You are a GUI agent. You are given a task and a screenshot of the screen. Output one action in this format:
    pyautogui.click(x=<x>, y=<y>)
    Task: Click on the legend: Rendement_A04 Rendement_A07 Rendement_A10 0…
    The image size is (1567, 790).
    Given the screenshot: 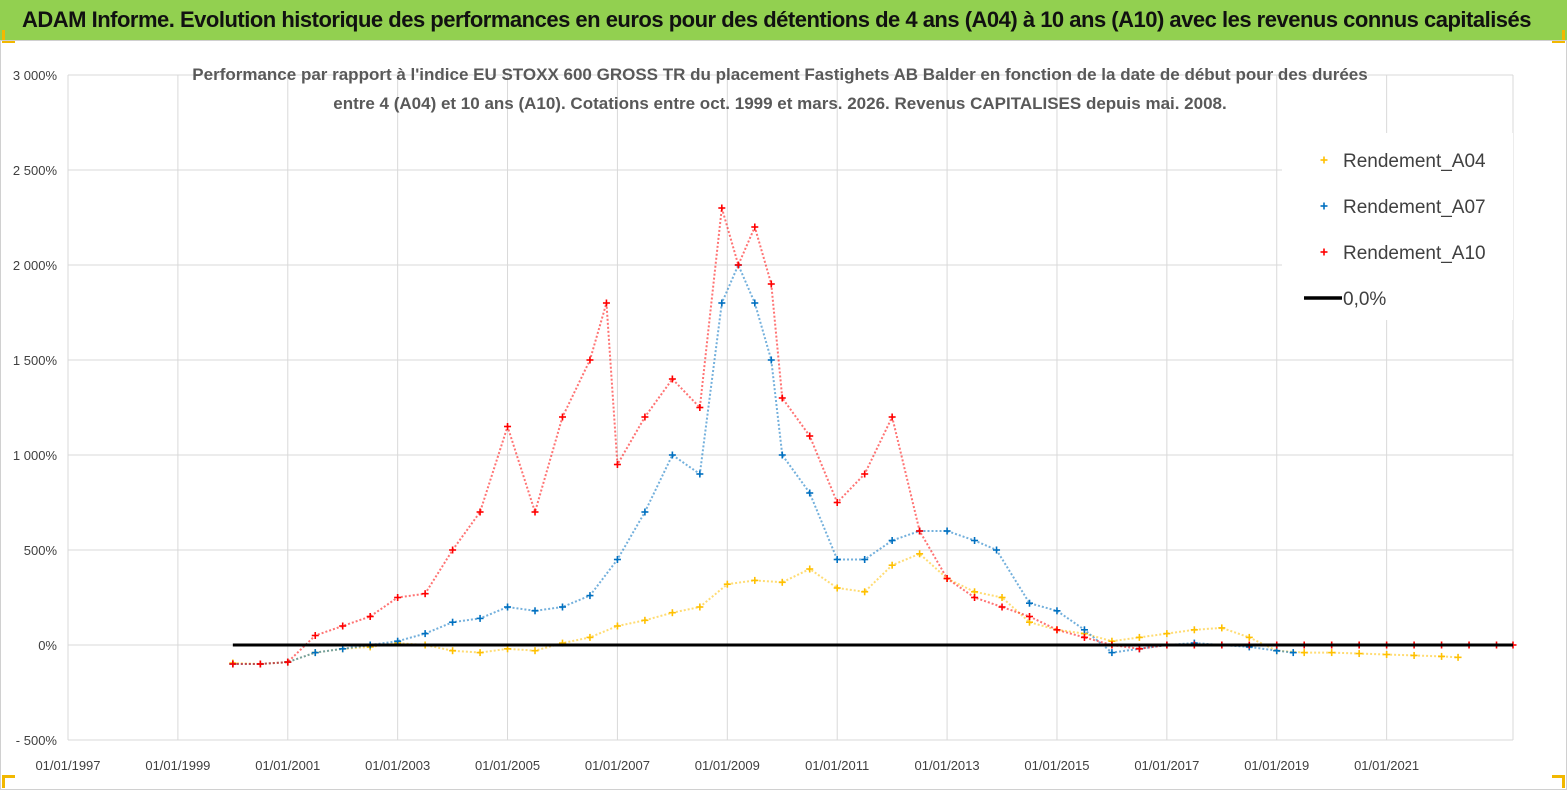 What is the action you would take?
    pyautogui.click(x=1397, y=226)
    